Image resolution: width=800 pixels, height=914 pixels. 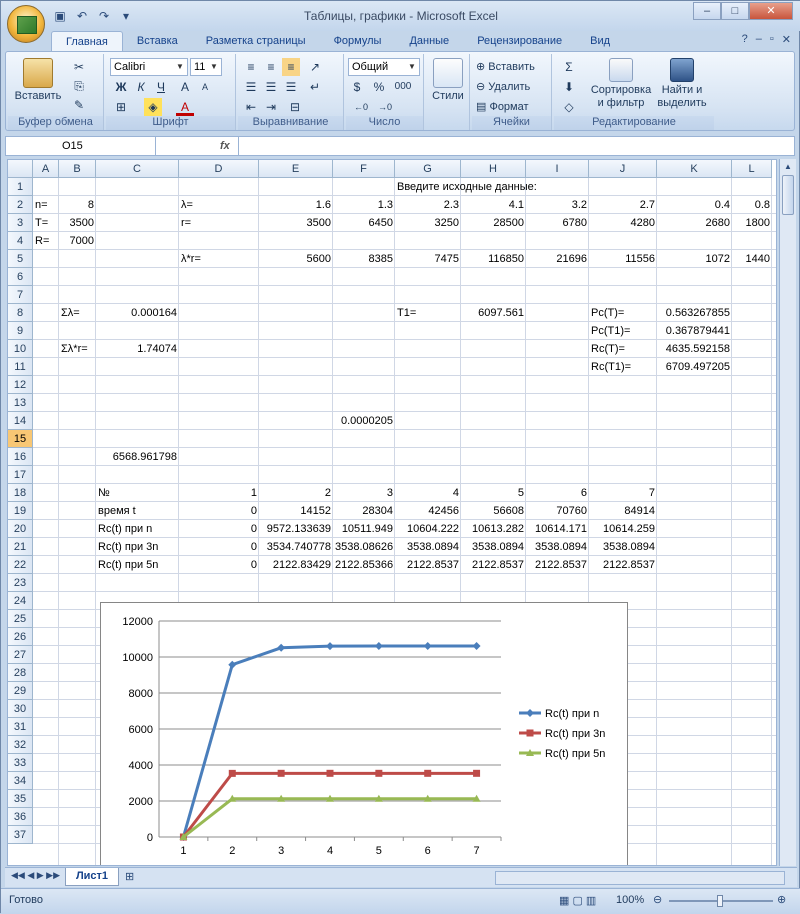 I want to click on align-middle-icon: ≡, so click(x=271, y=67).